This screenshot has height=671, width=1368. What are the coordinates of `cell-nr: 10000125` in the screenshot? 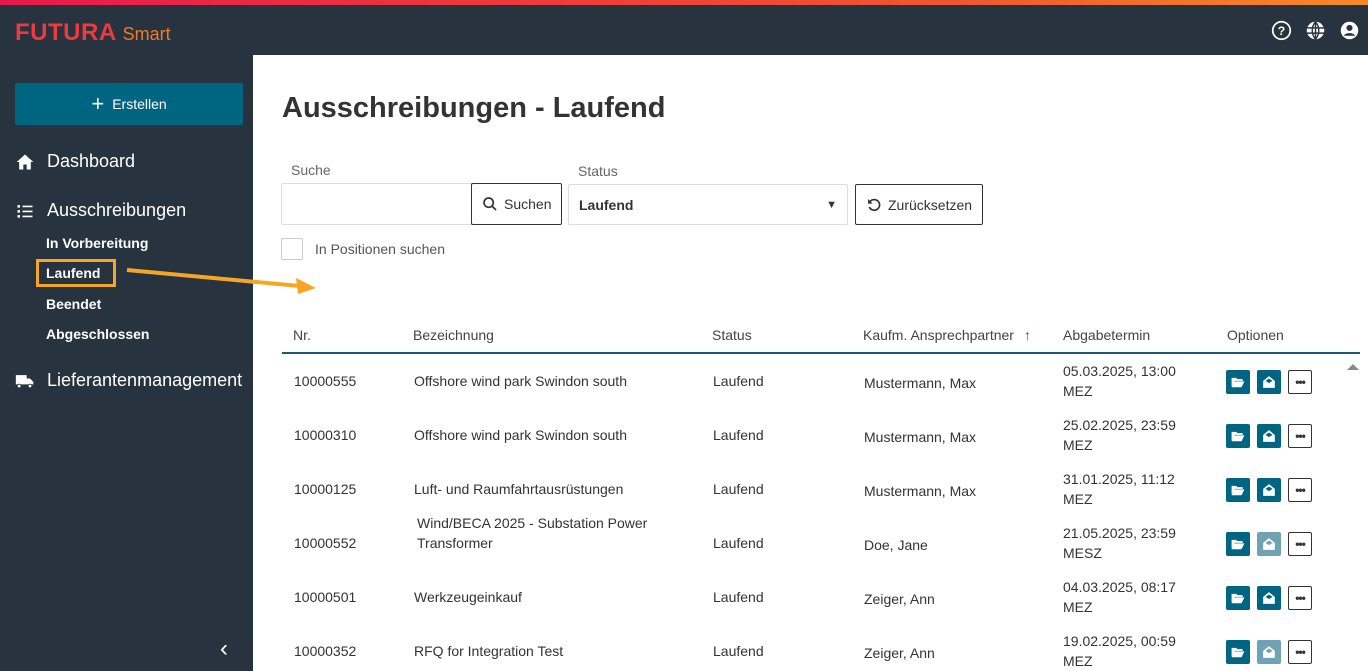 It's located at (325, 489).